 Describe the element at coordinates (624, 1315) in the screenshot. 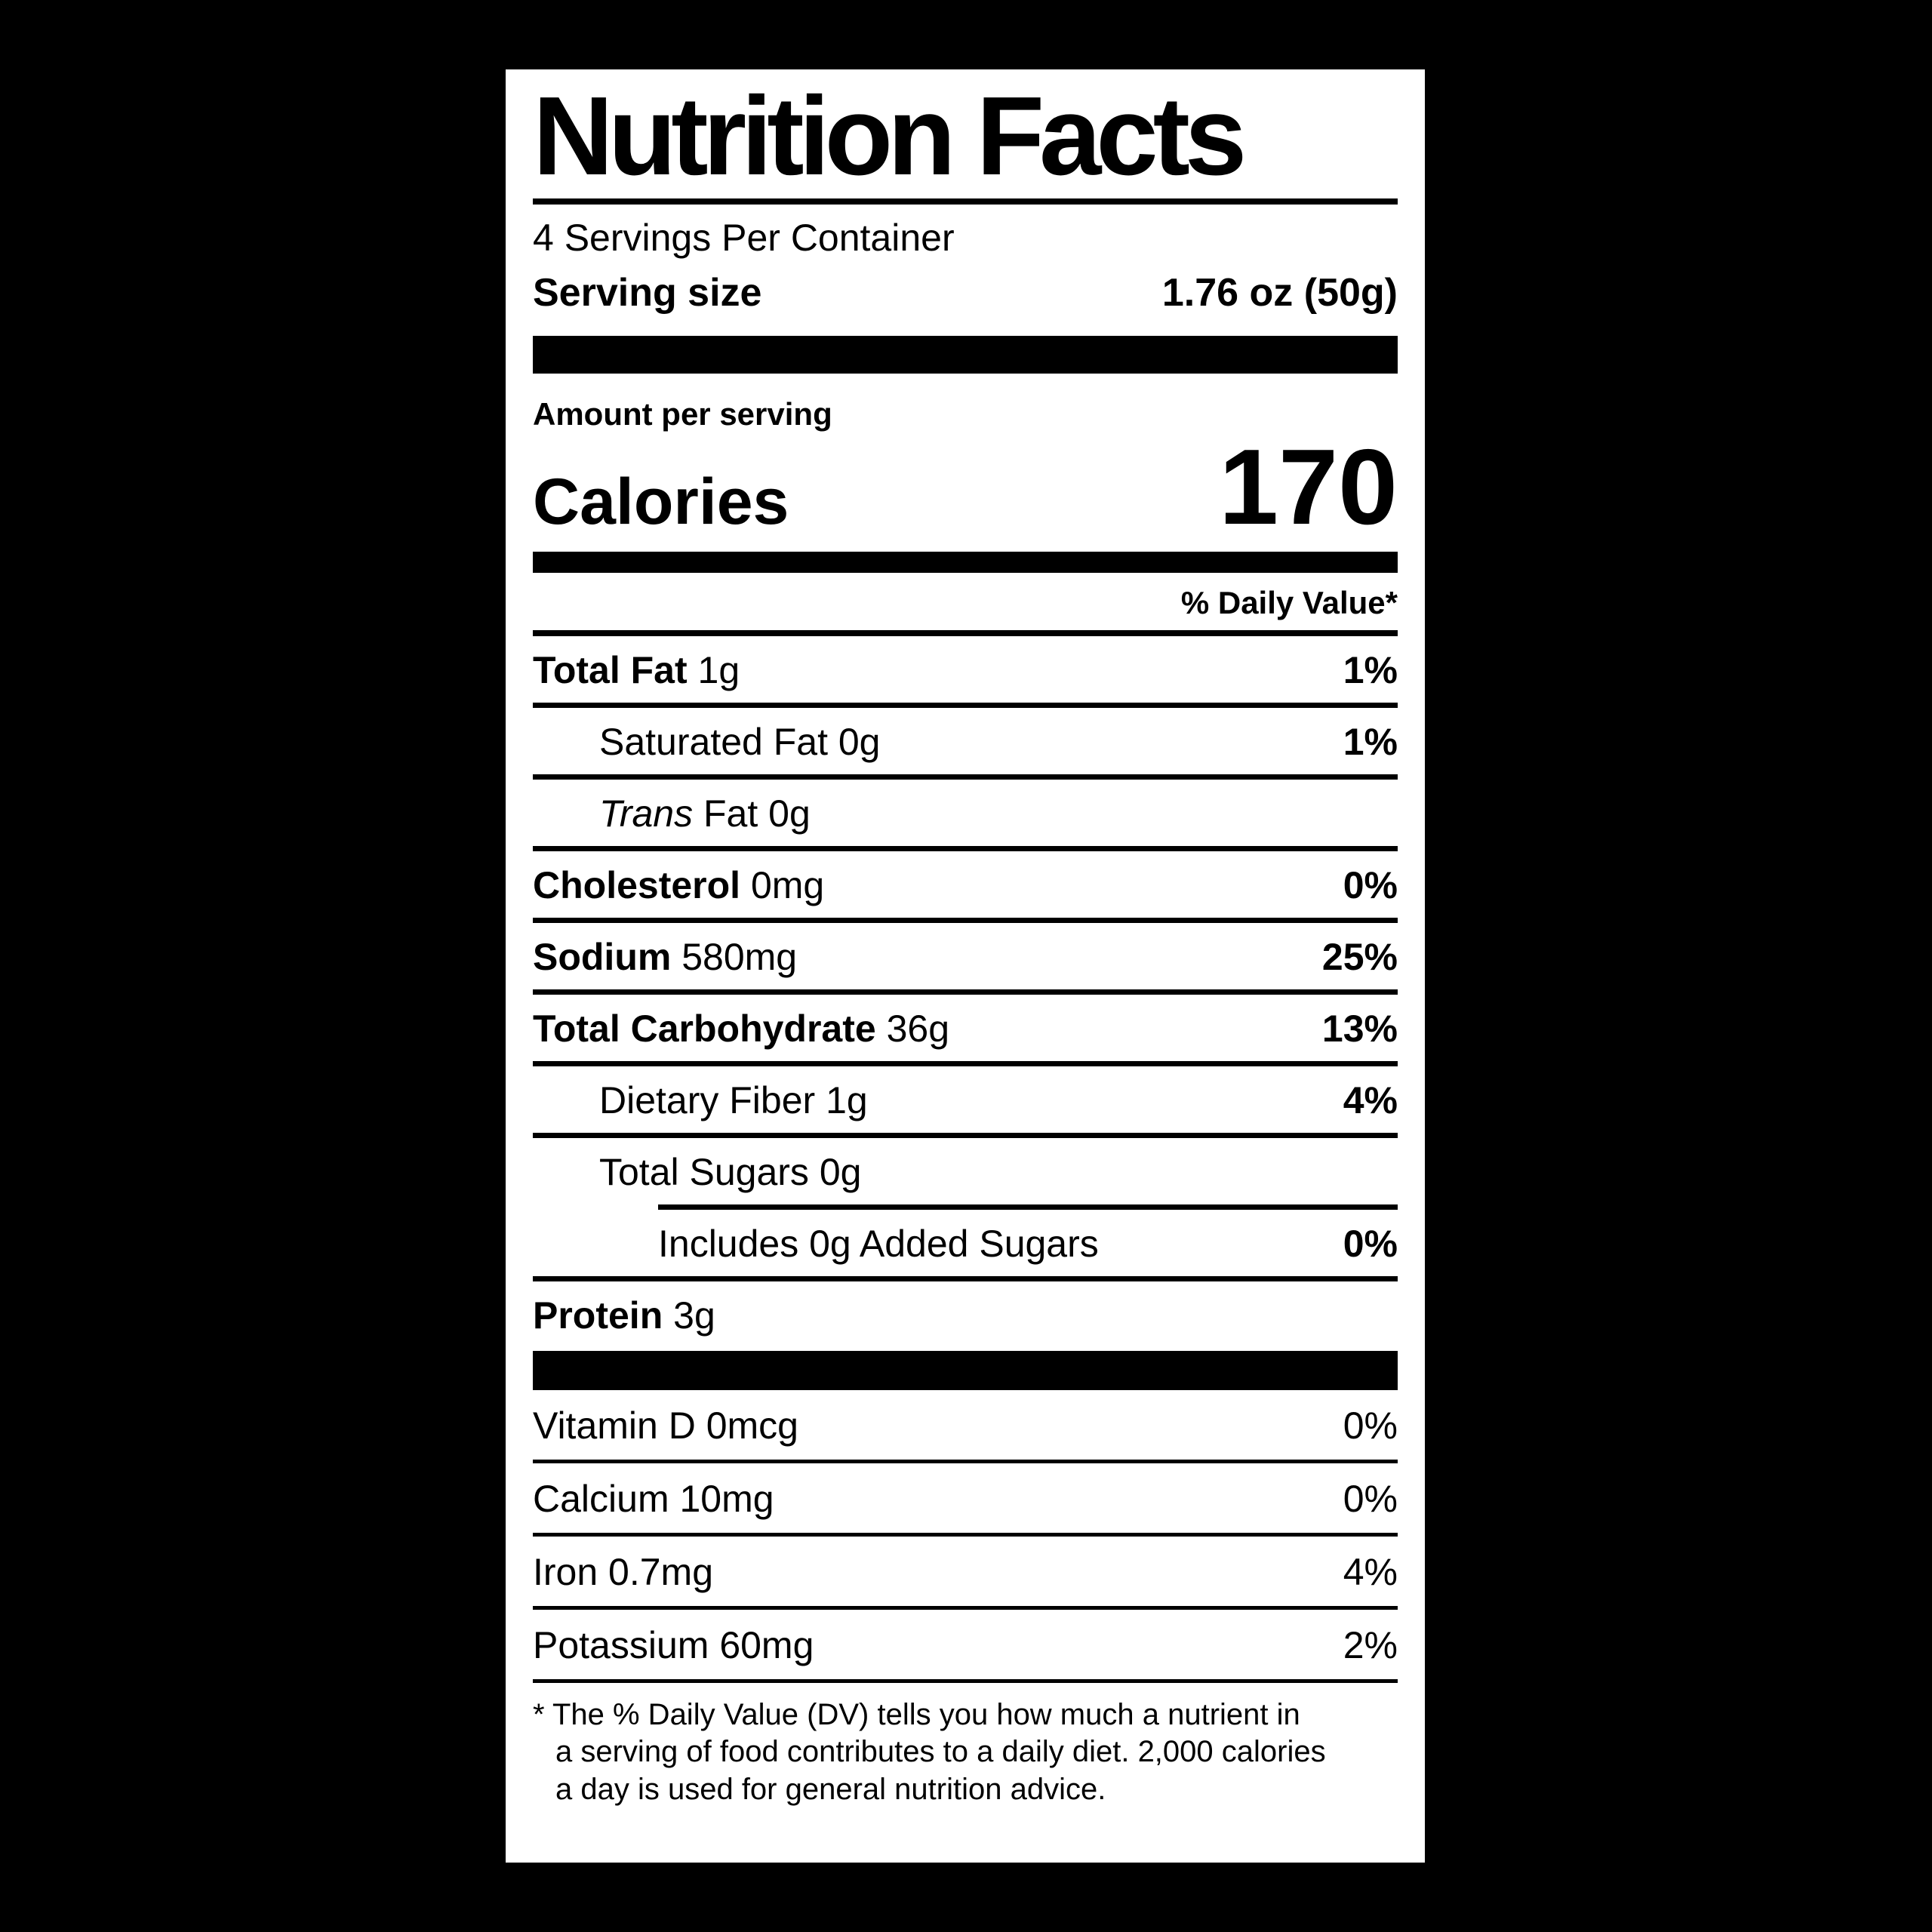

I see `nutrient-label: Protein 3g` at that location.